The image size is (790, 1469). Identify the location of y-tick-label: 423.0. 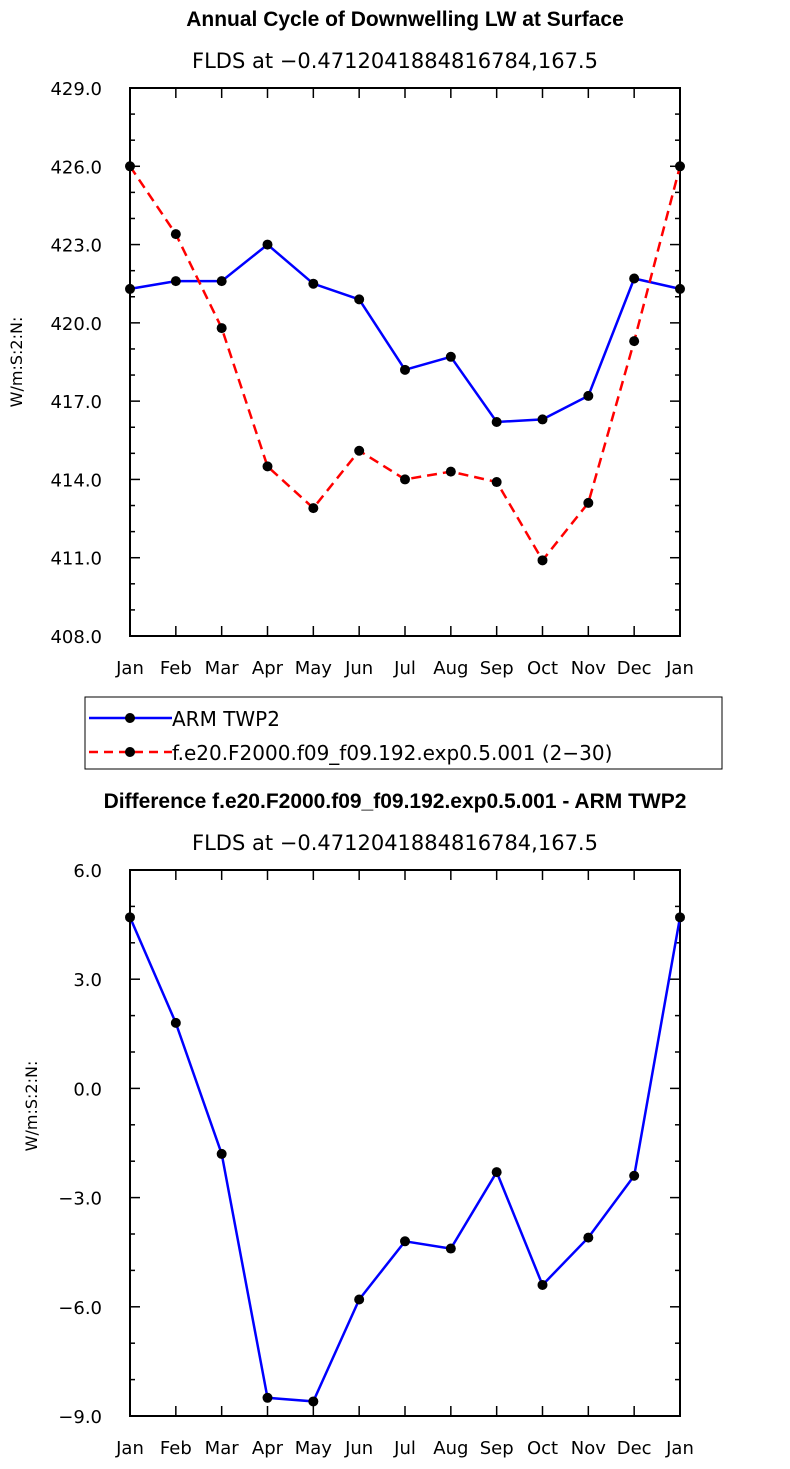
(76, 246).